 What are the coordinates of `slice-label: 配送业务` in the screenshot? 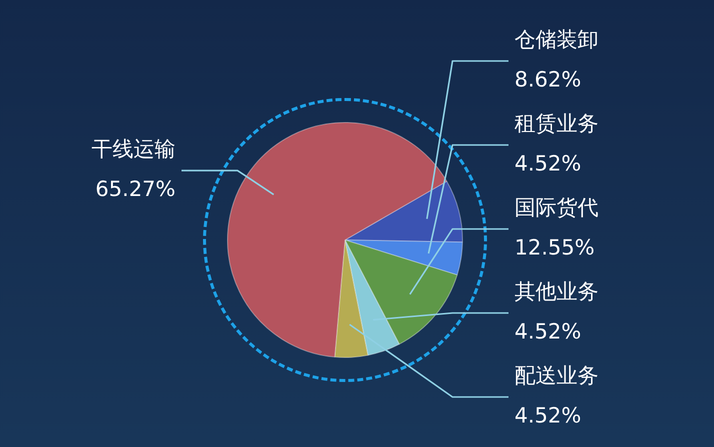 It's located at (556, 375).